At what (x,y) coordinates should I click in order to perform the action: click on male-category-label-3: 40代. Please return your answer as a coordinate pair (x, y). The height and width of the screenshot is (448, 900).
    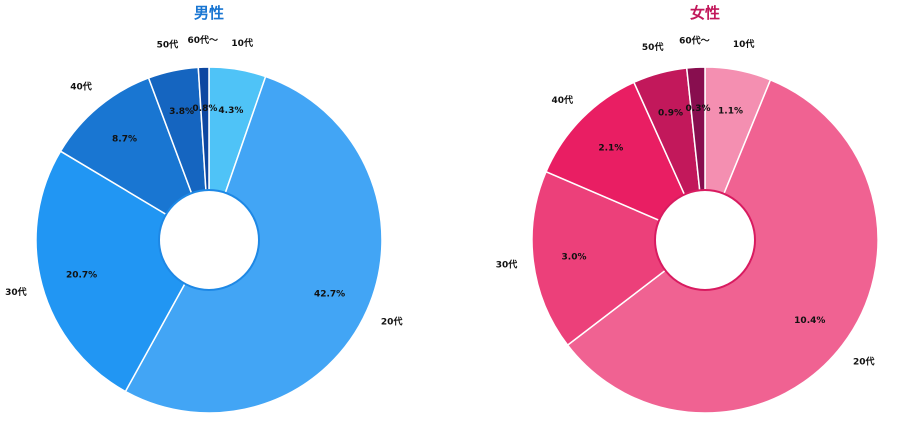
    Looking at the image, I should click on (81, 86).